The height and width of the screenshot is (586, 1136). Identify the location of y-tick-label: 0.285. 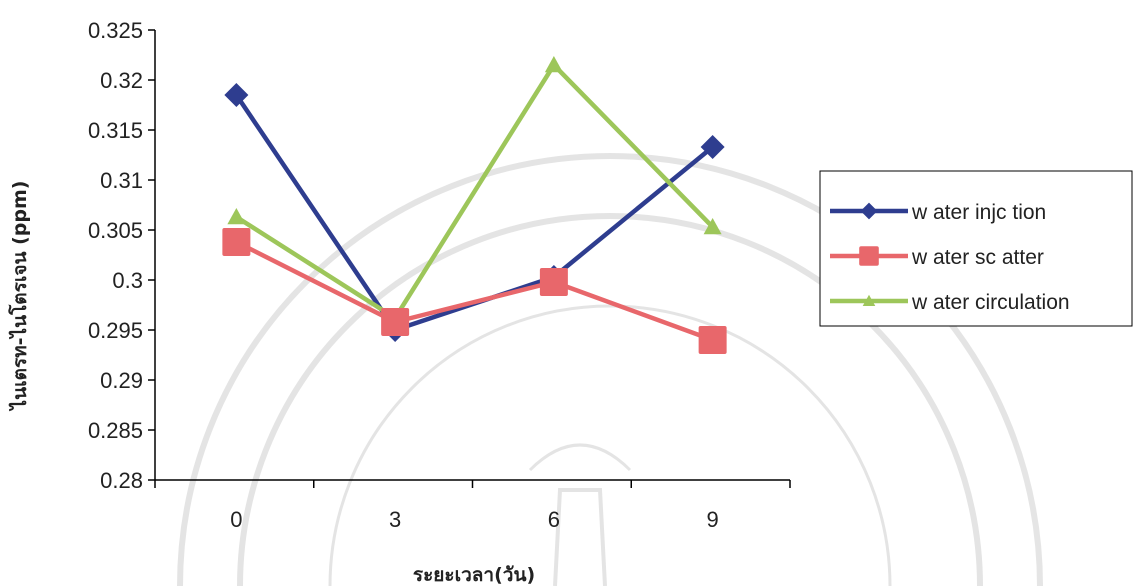
(115, 430).